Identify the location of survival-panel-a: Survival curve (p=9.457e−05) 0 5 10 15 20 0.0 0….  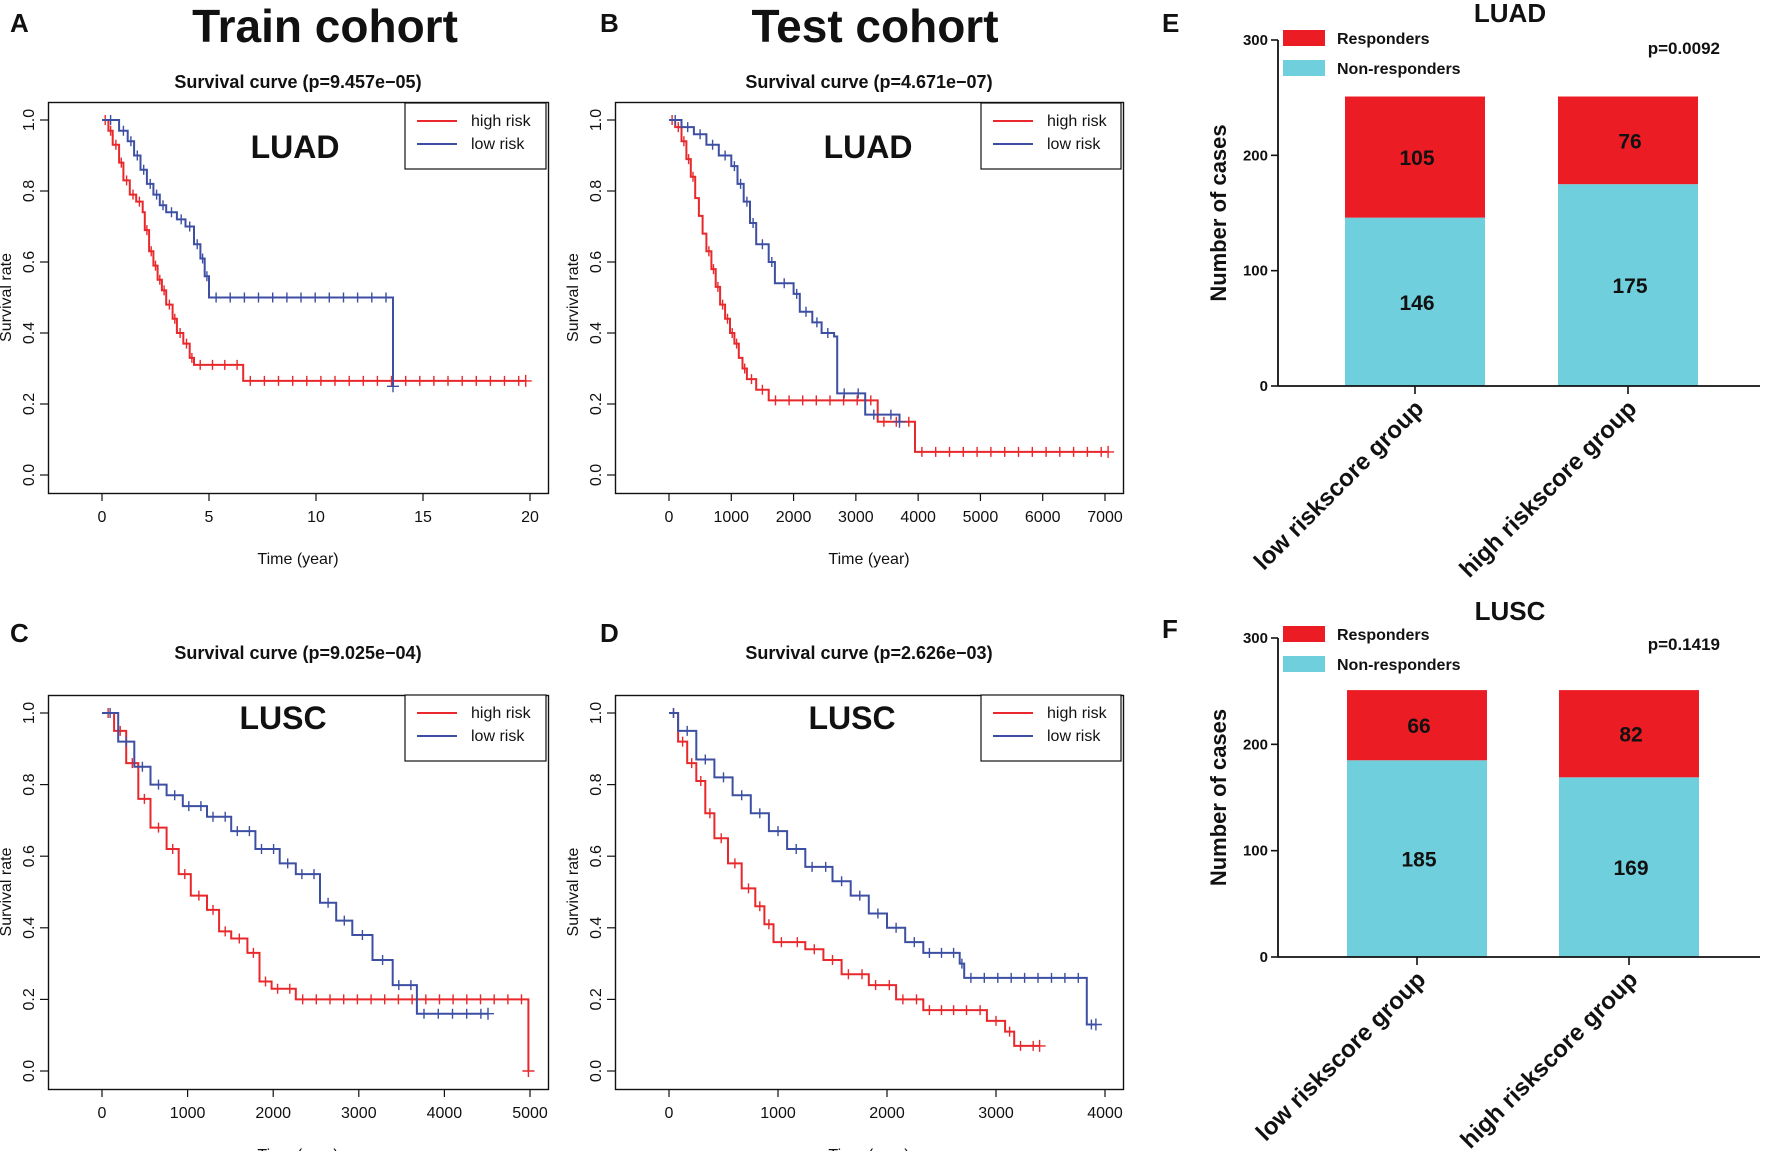
(275, 320).